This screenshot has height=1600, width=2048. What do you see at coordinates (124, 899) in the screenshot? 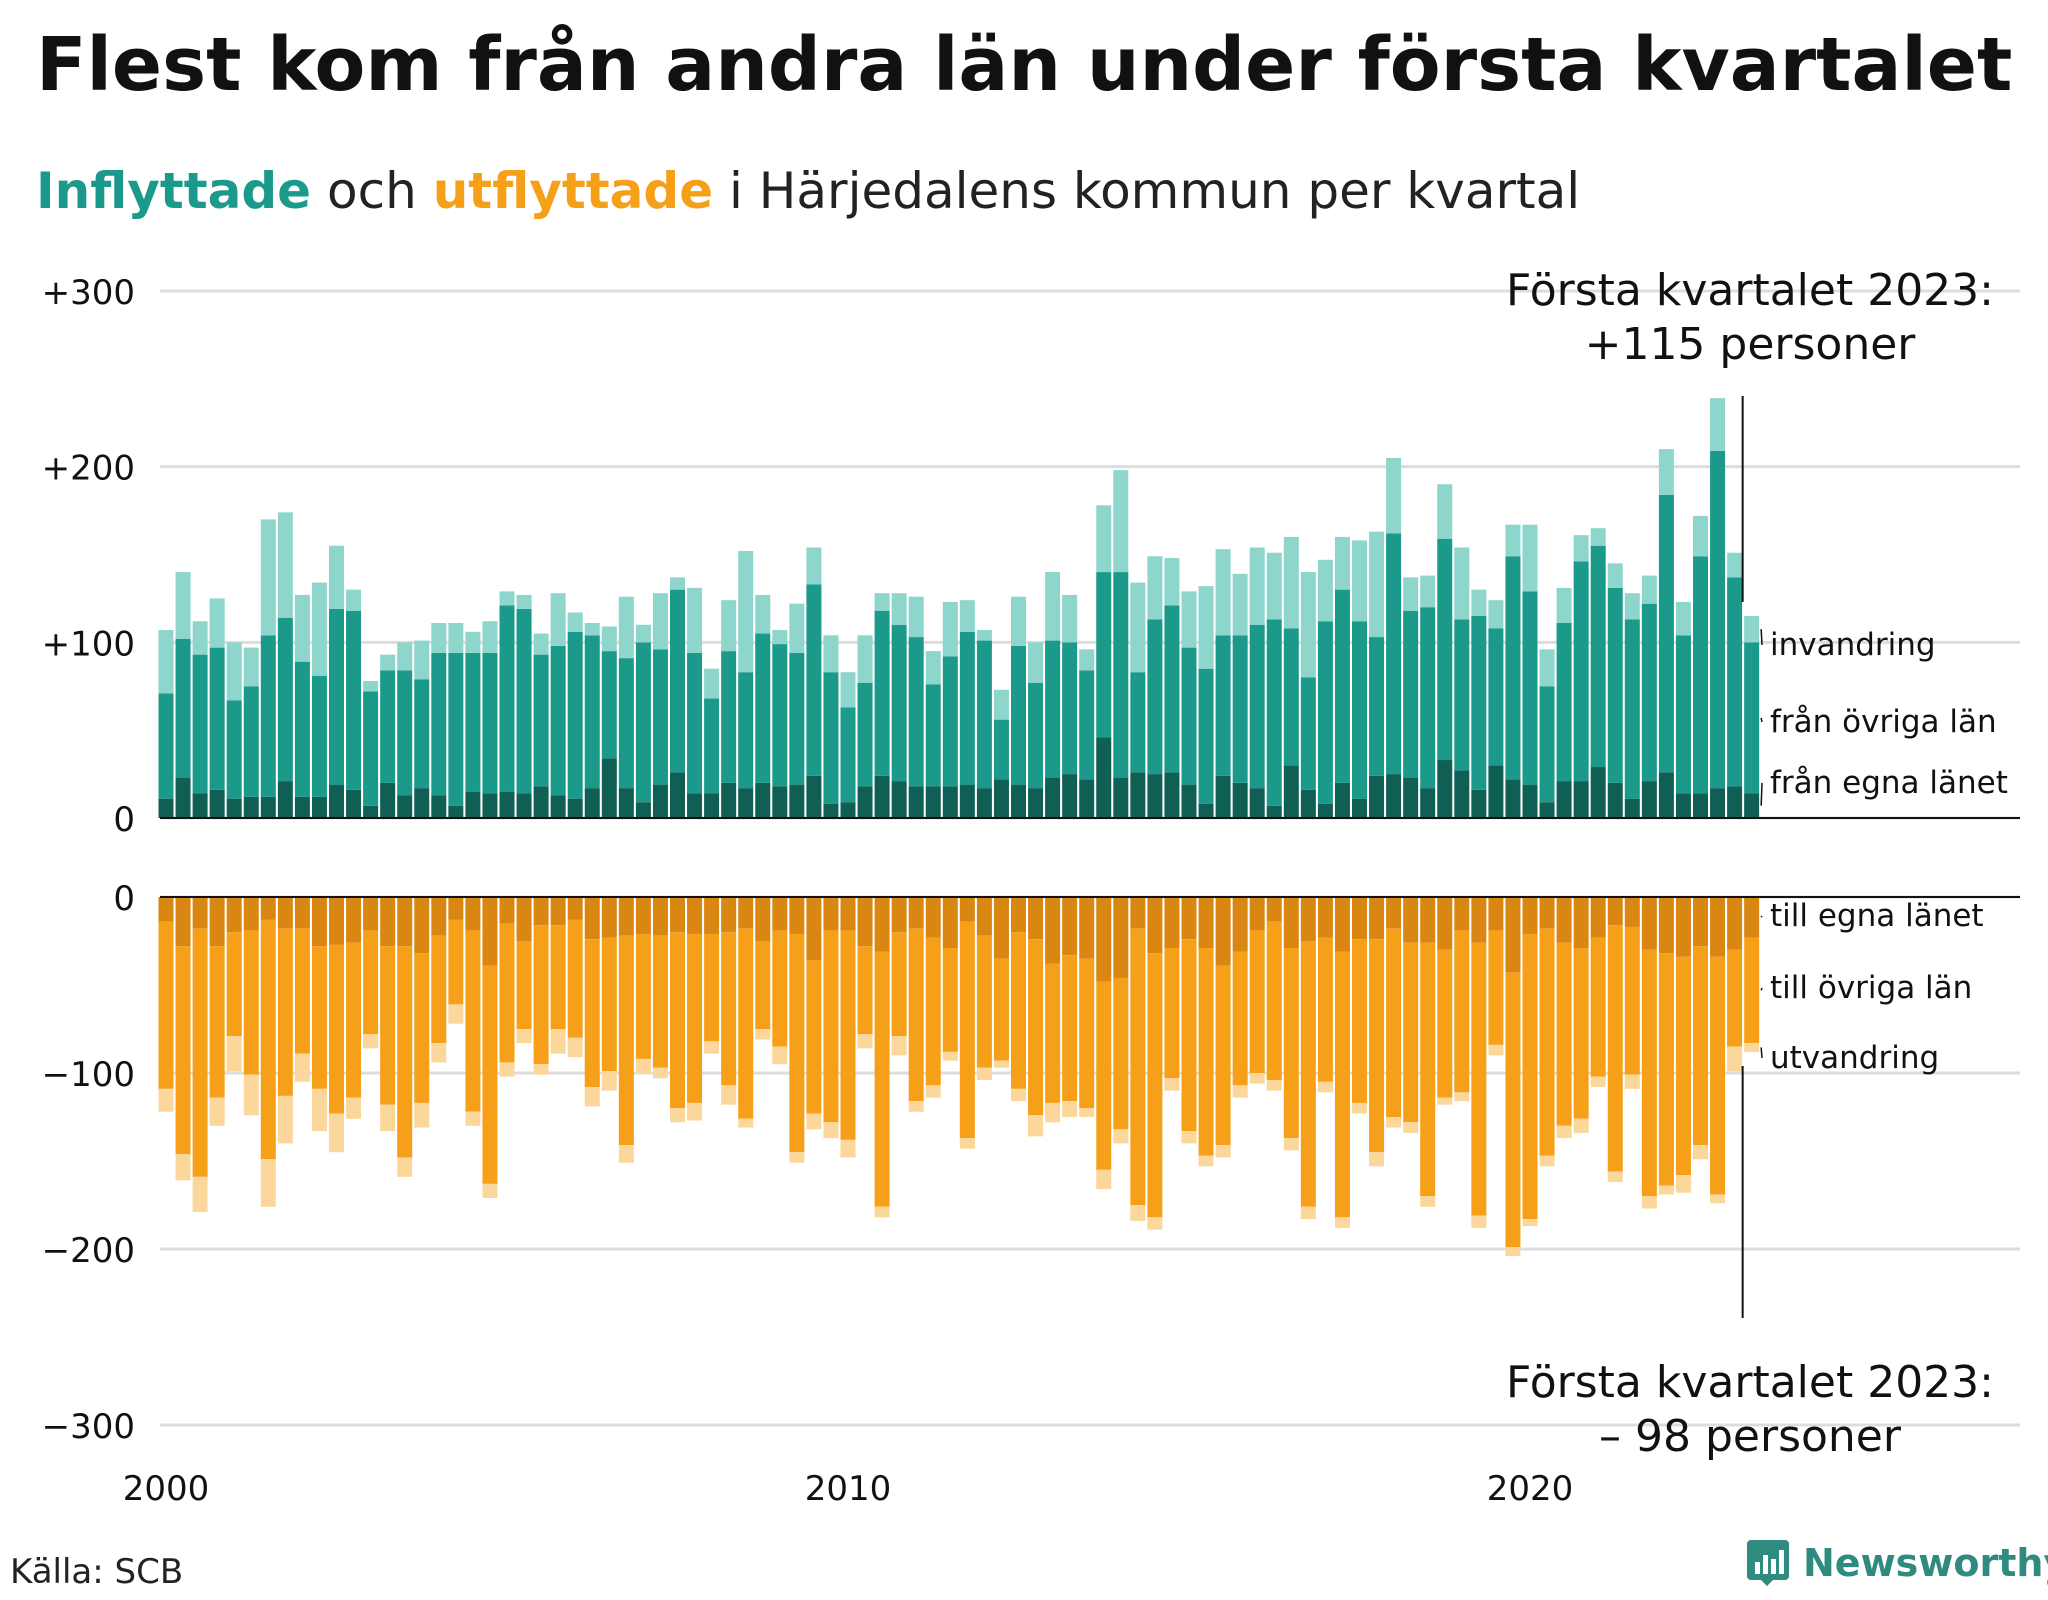
I see `y-tick-label-bottom: 0` at bounding box center [124, 899].